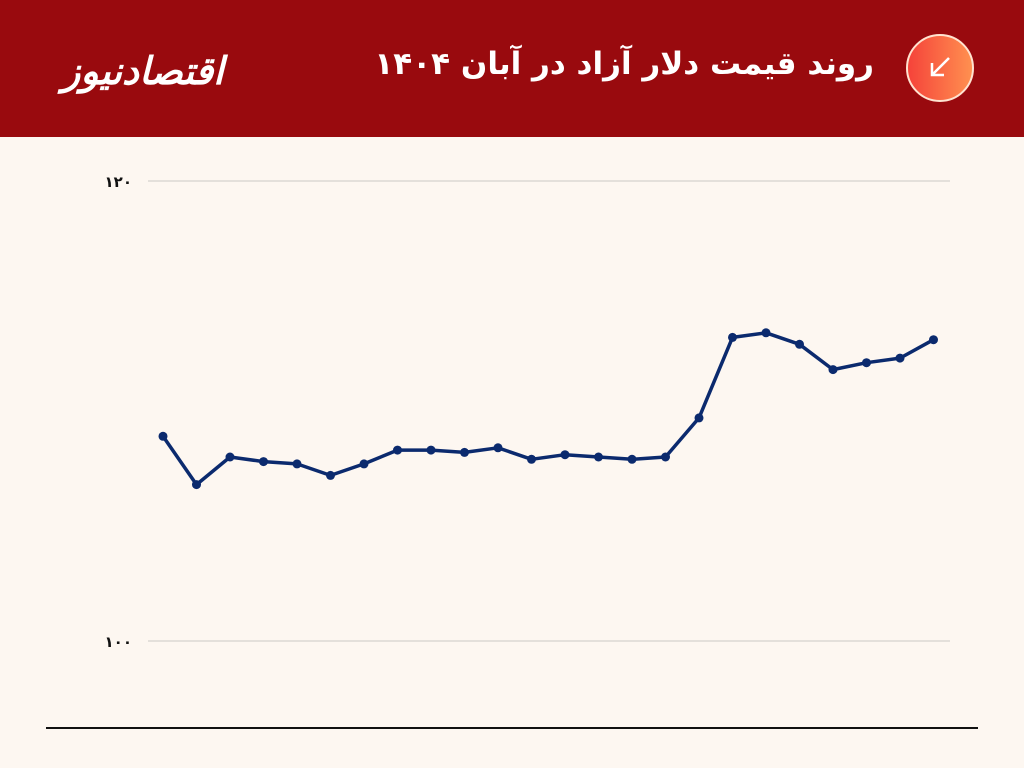 This screenshot has height=768, width=1024. Describe the element at coordinates (118, 182) in the screenshot. I see `y-tick-label: ۱۲۰` at that location.